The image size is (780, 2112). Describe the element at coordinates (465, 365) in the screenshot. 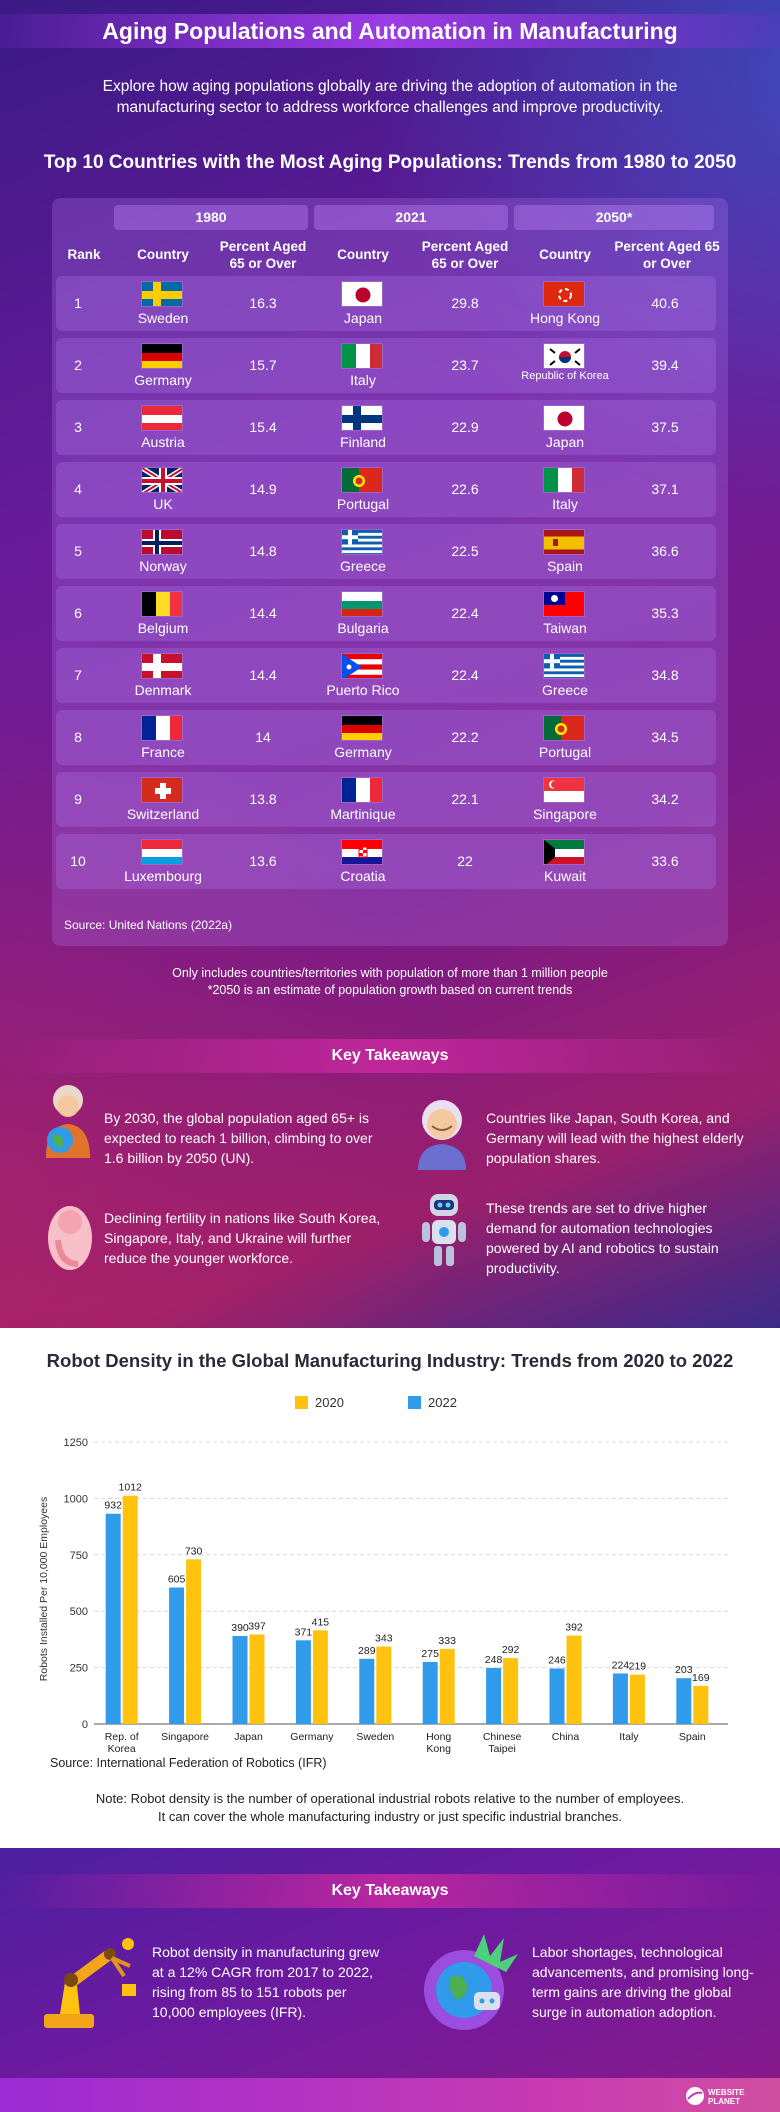

I see `percent-cell-2021: 23.7` at that location.